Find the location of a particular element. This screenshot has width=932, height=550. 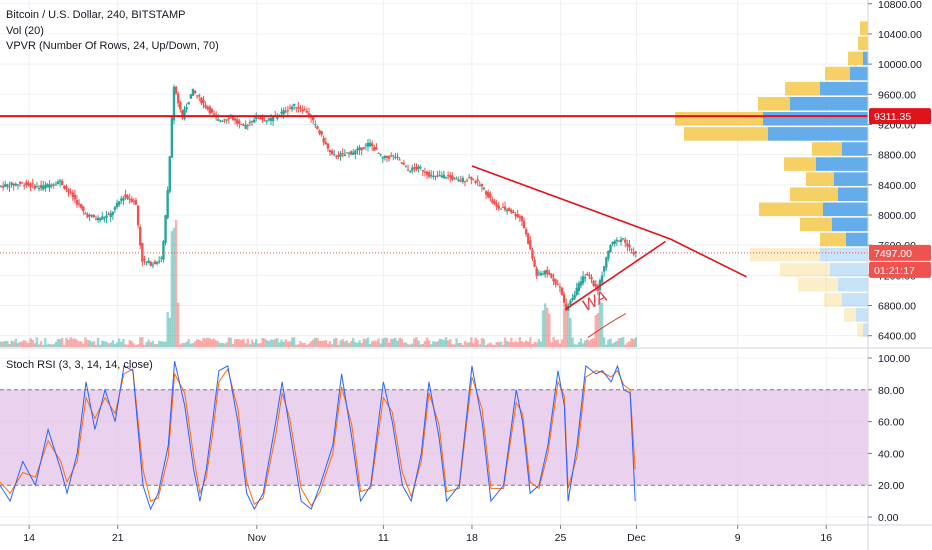

rsi-tick-label: 0.00 is located at coordinates (888, 518).